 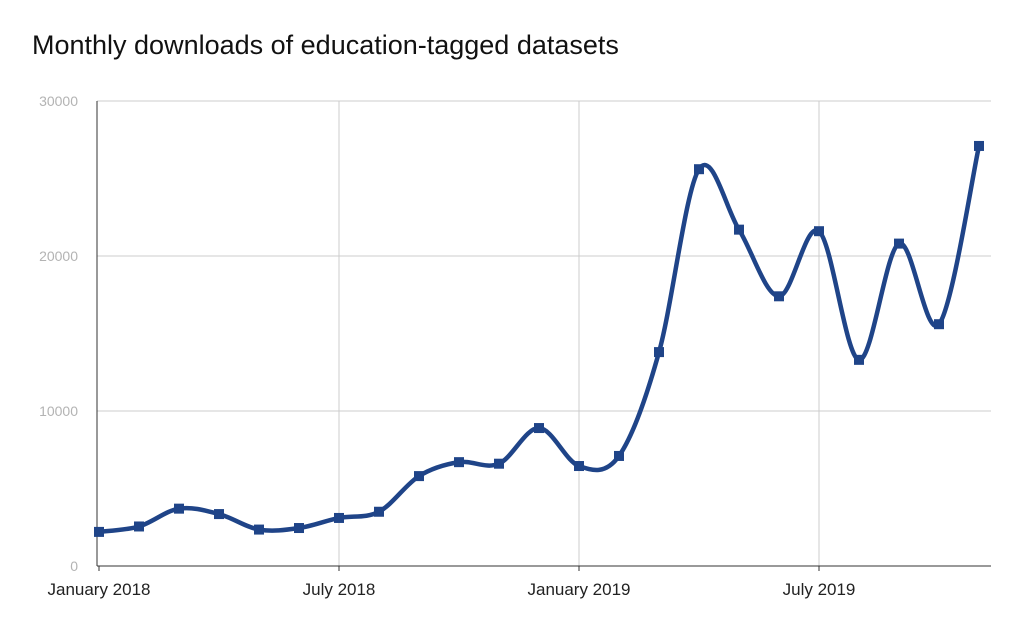 What do you see at coordinates (58, 101) in the screenshot?
I see `y-tick-label: 30000` at bounding box center [58, 101].